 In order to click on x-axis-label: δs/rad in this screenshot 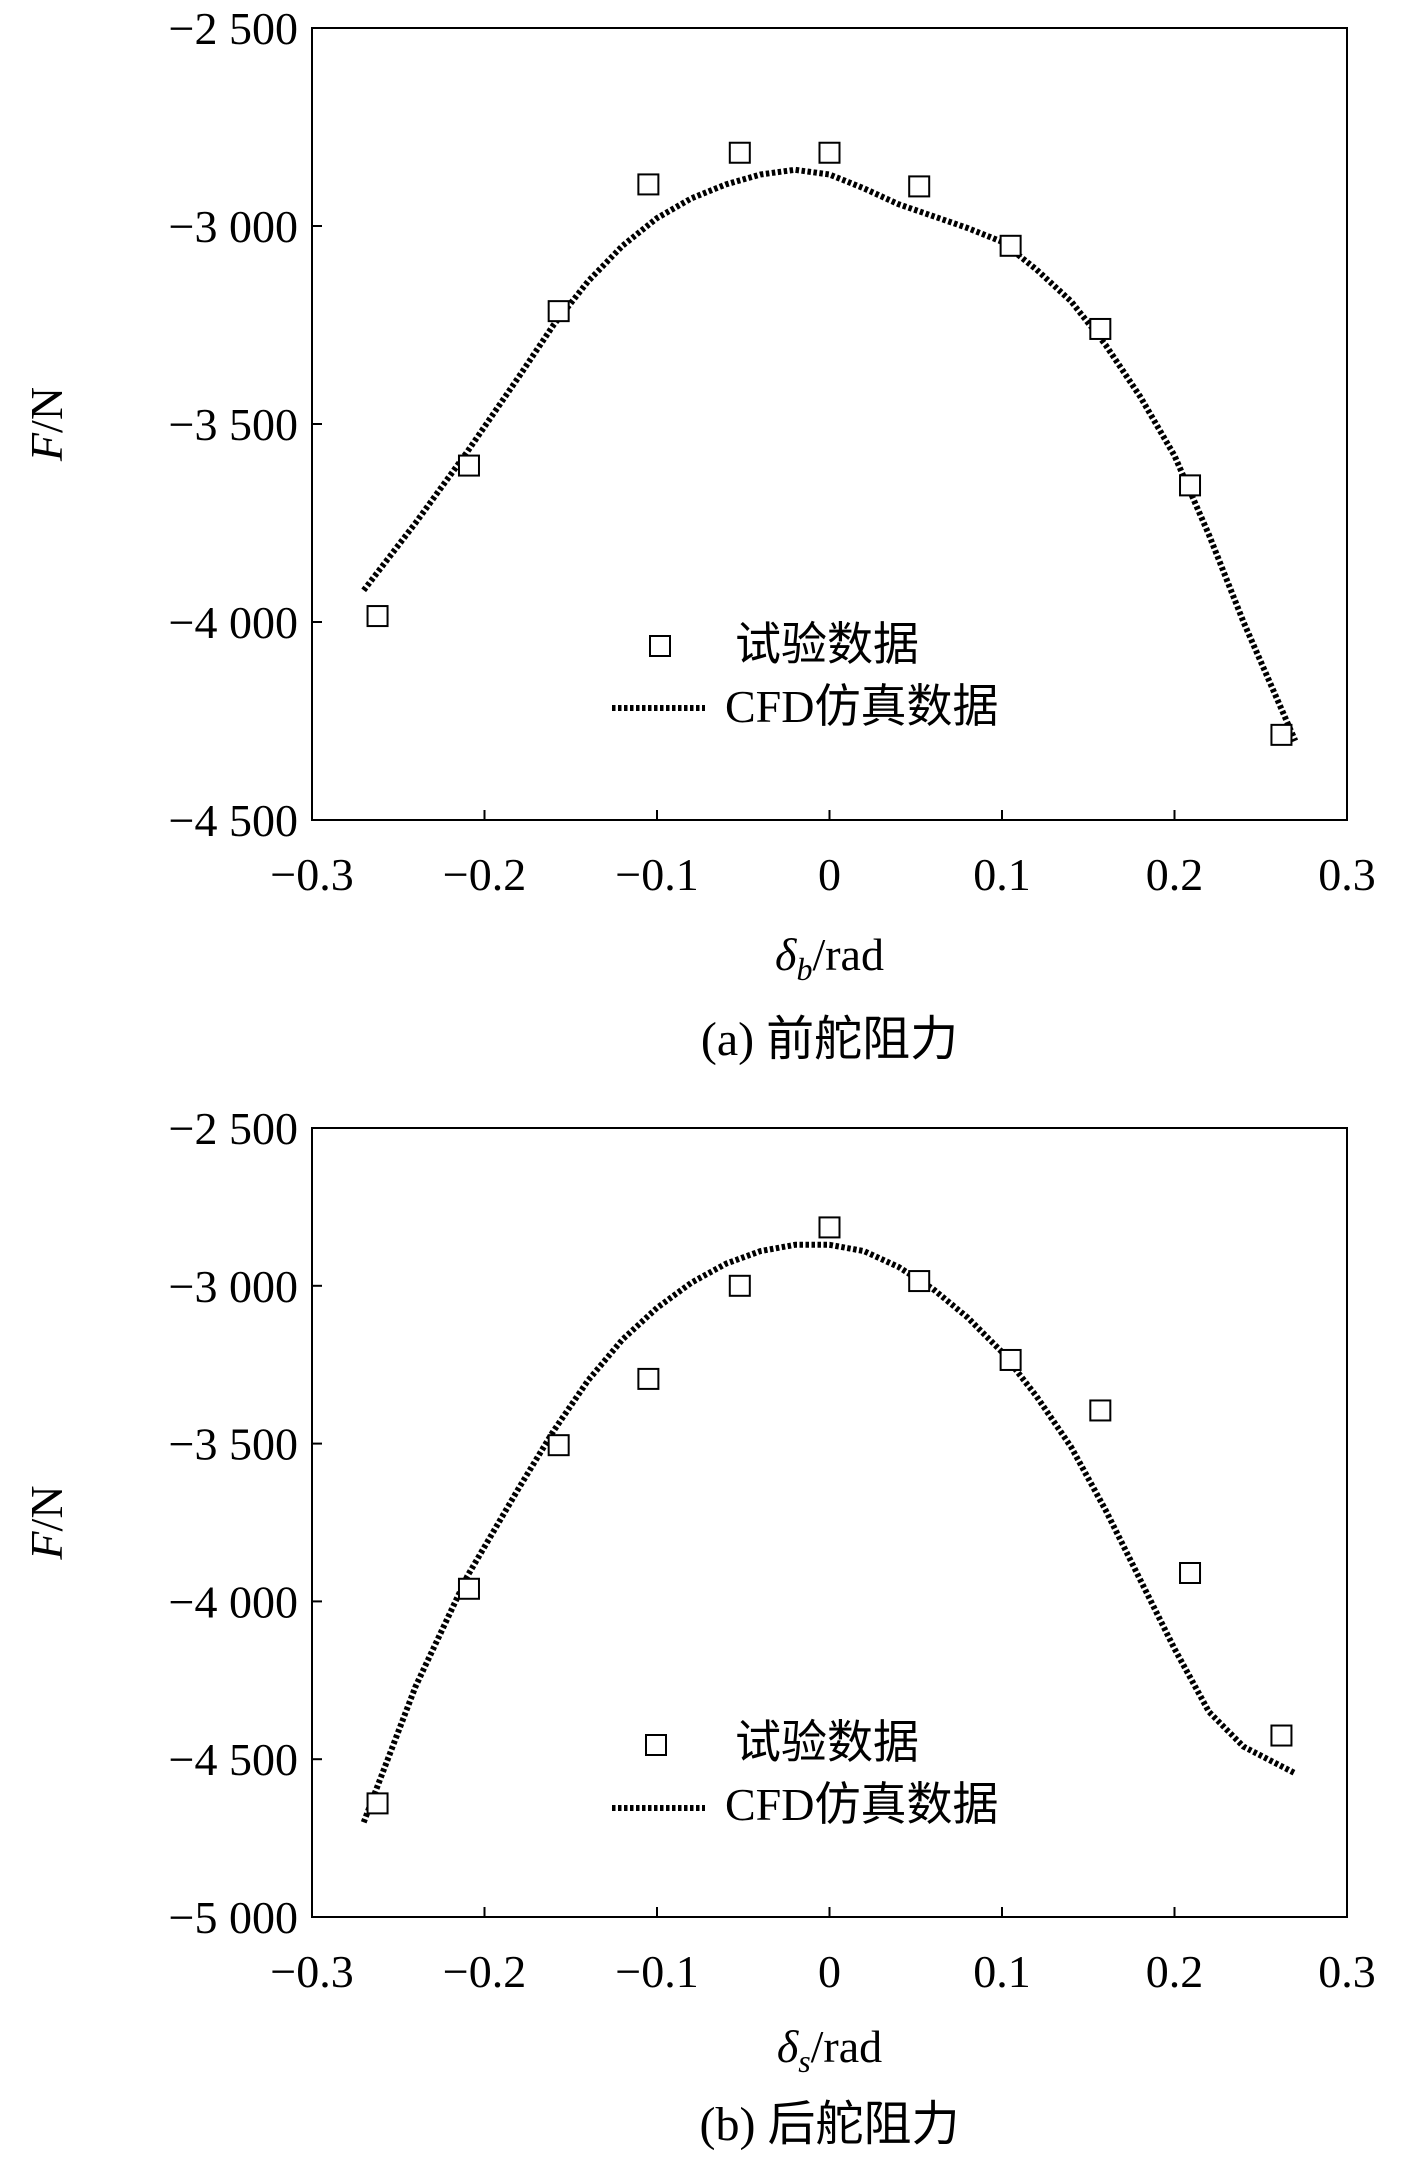, I will do `click(829, 2050)`.